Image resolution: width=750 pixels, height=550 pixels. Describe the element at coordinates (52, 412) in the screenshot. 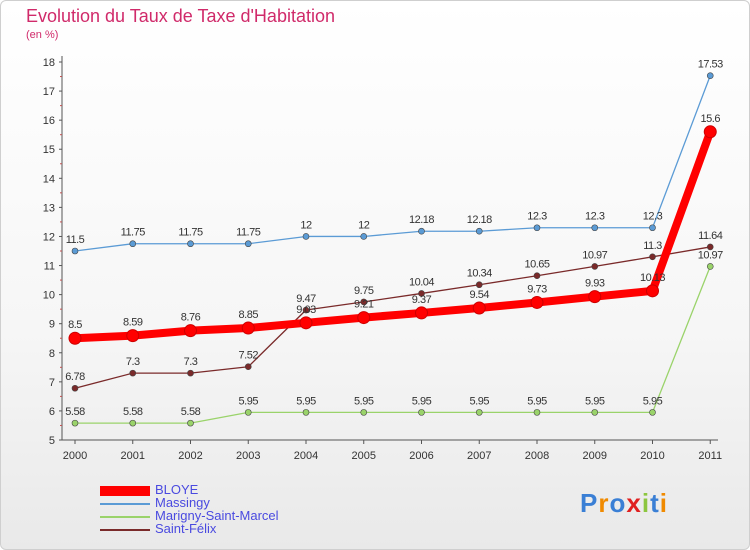

I see `y-tick-label: 6` at that location.